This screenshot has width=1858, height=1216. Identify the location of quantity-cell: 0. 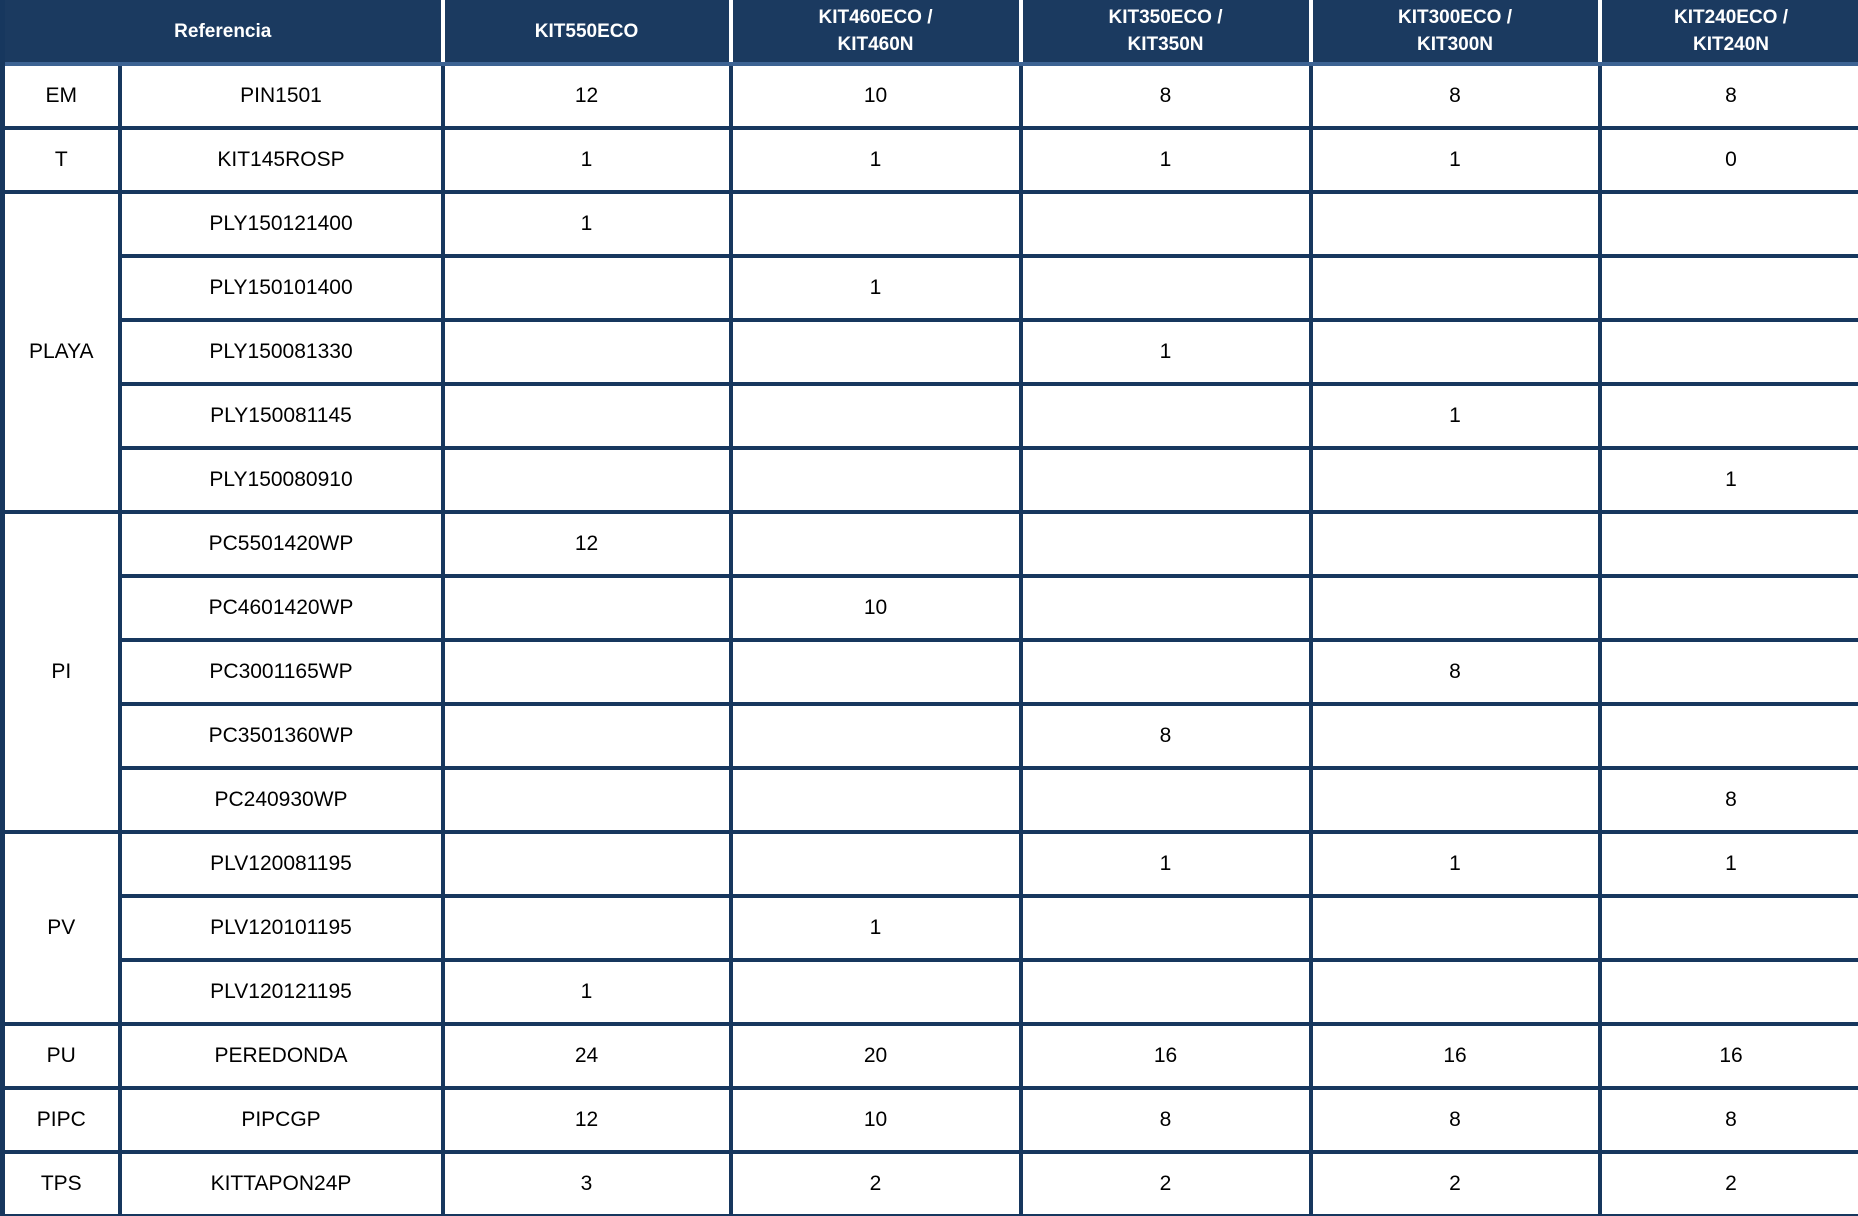
(1728, 161).